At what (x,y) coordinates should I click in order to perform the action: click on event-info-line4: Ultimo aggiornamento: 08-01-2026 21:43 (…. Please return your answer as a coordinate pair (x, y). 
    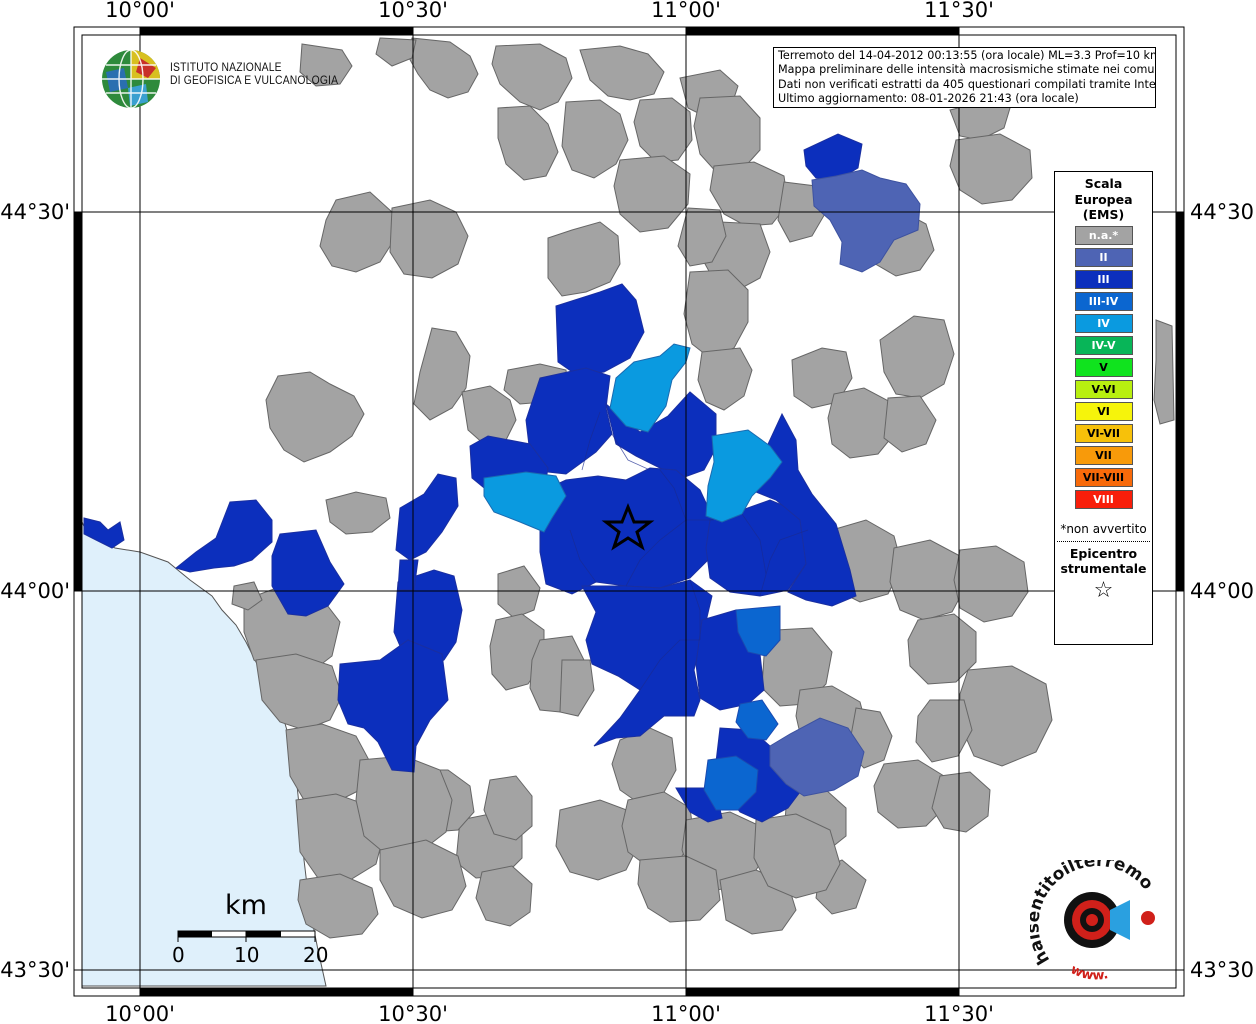
    Looking at the image, I should click on (928, 99).